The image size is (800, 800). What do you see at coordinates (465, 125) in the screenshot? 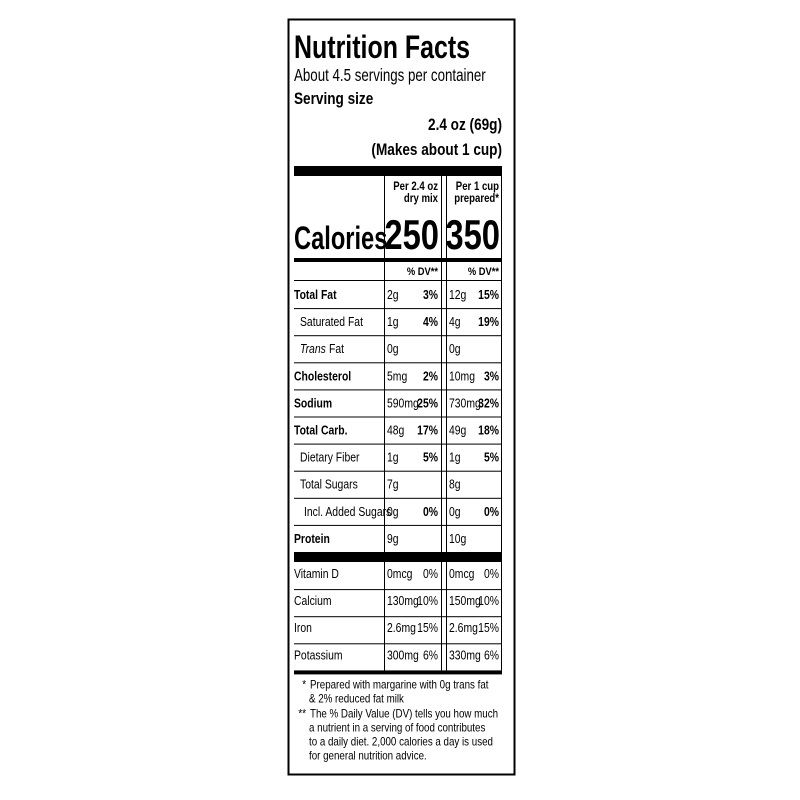
I see `serving-size: 2.4 oz (69g)` at bounding box center [465, 125].